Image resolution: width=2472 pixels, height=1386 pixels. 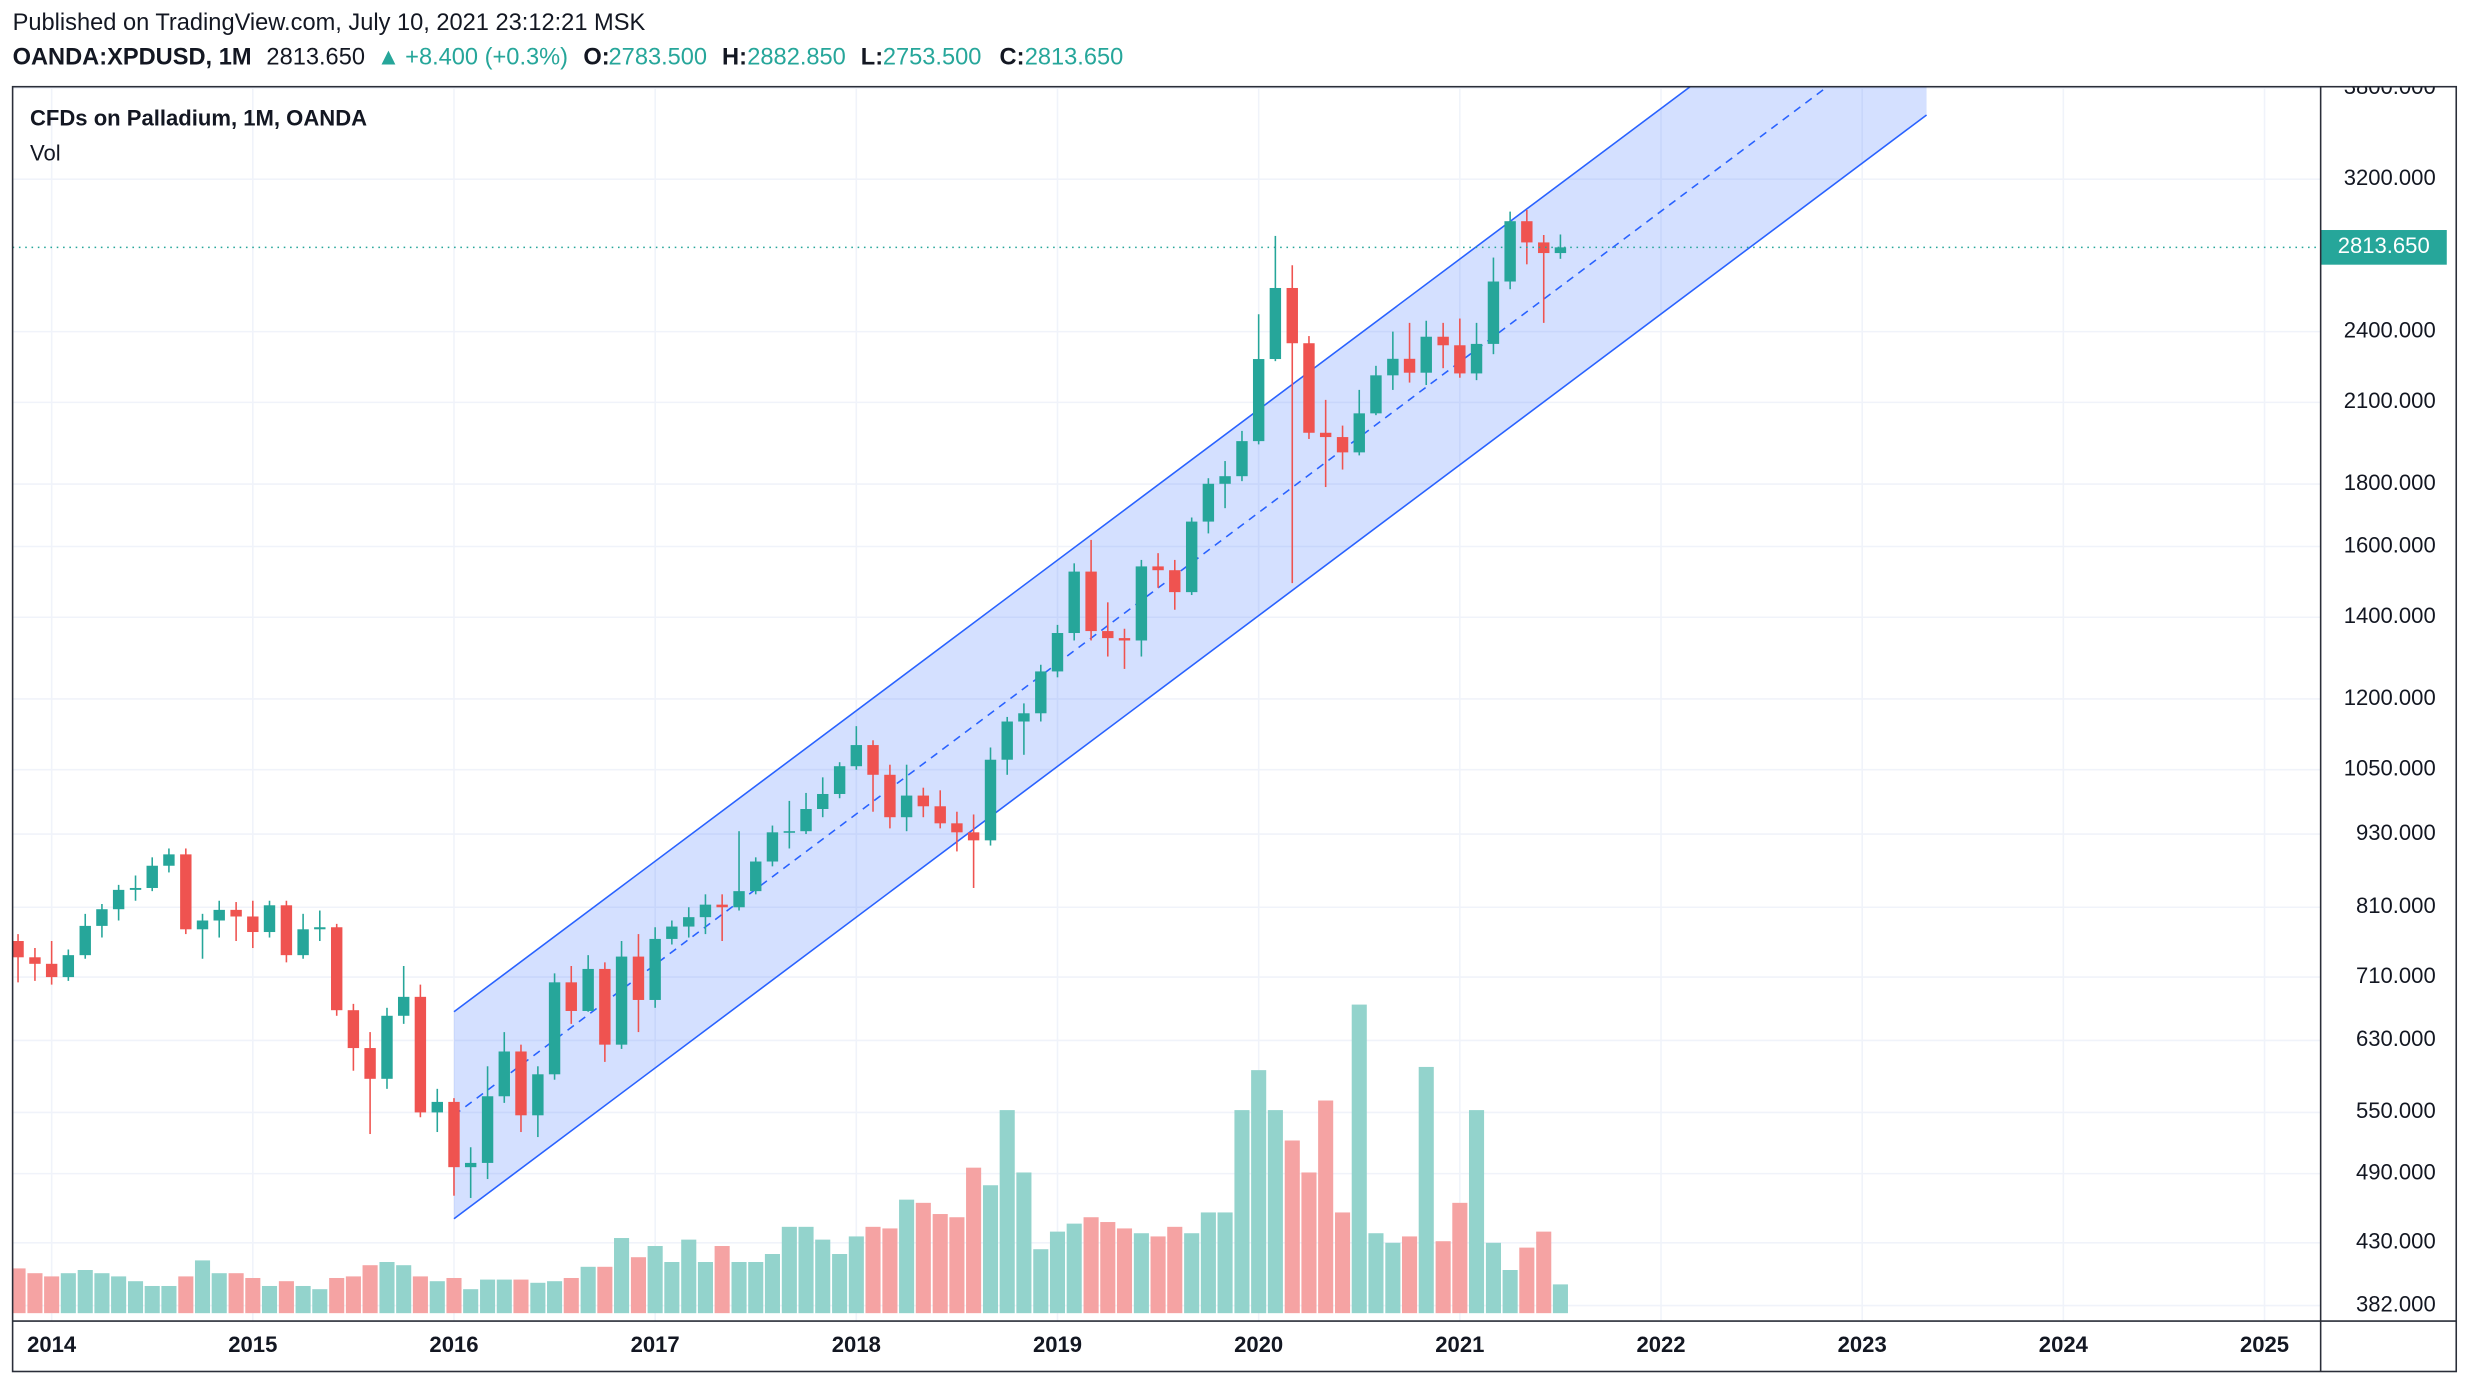 I want to click on y-tick-label: 630.000, so click(x=2396, y=1038).